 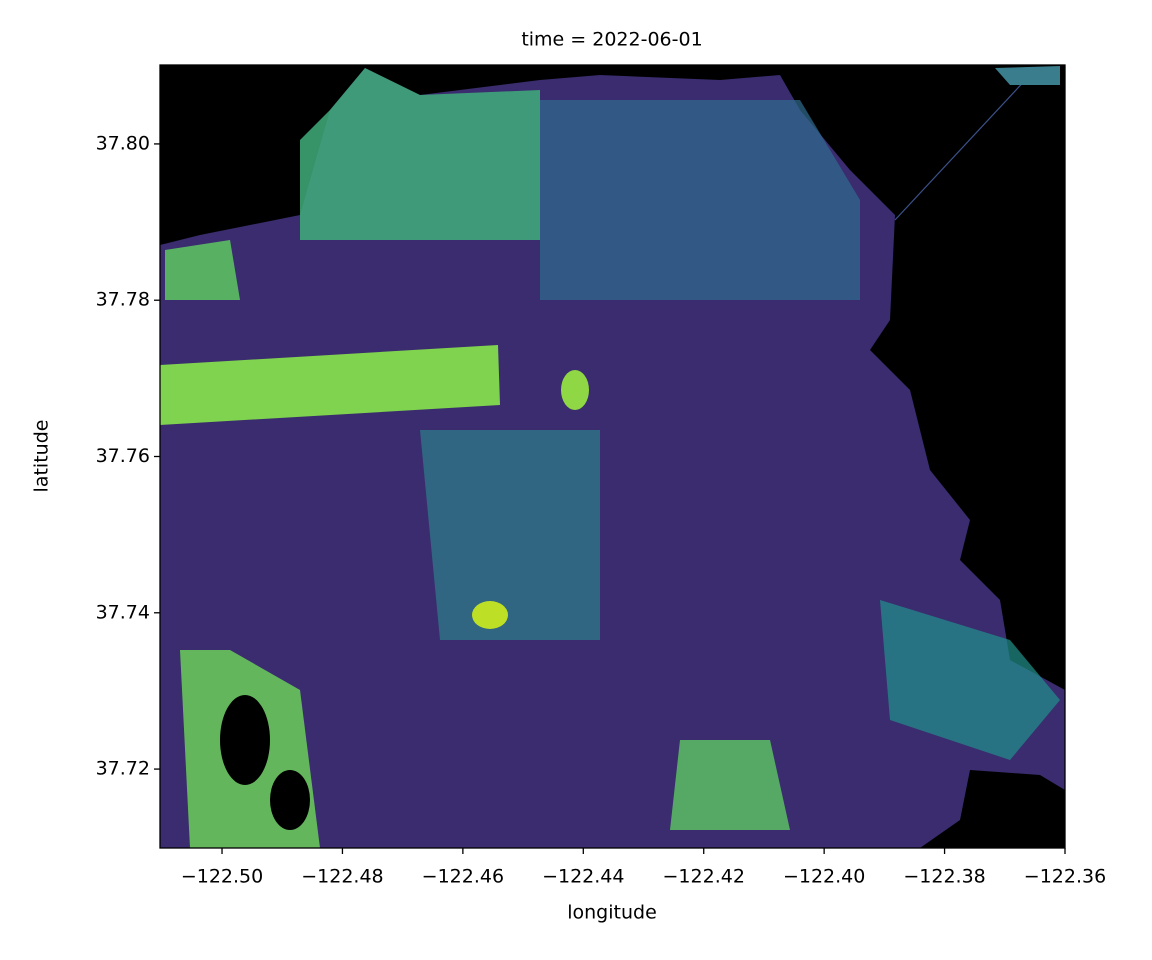 What do you see at coordinates (463, 877) in the screenshot?
I see `x-tick-label: −122.46` at bounding box center [463, 877].